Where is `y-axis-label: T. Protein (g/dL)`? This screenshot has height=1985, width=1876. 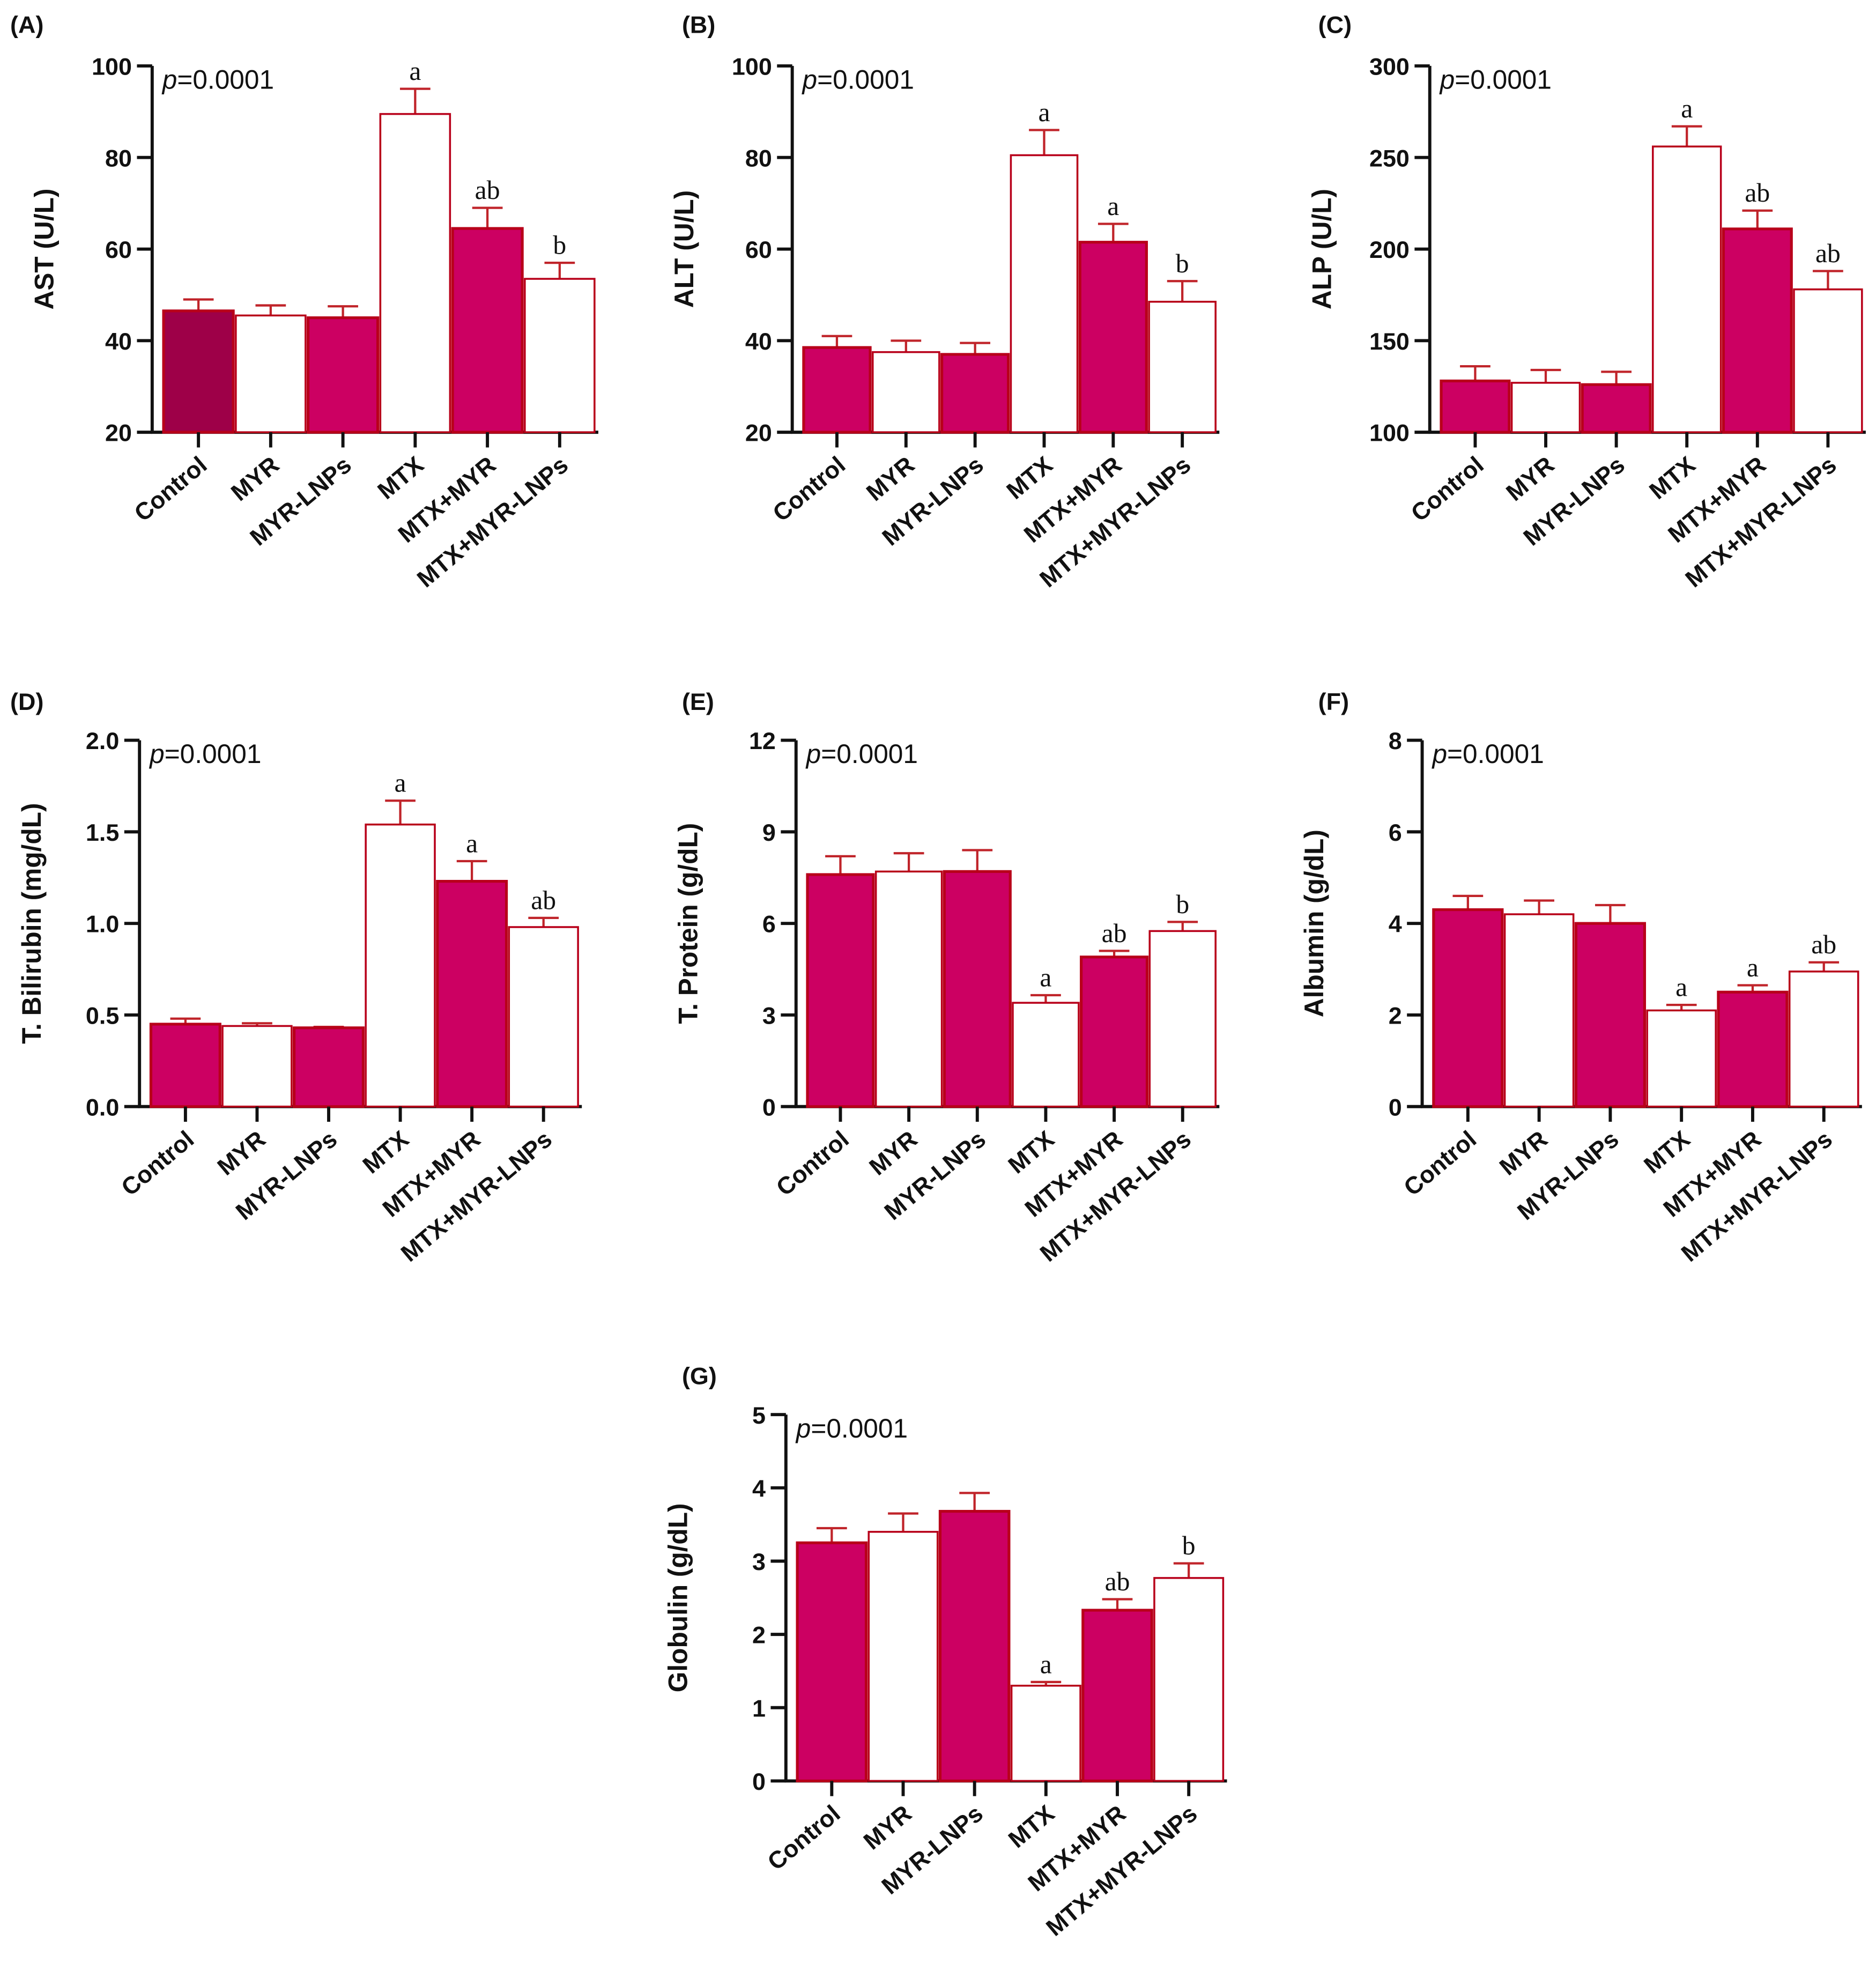 y-axis-label: T. Protein (g/dL) is located at coordinates (688, 923).